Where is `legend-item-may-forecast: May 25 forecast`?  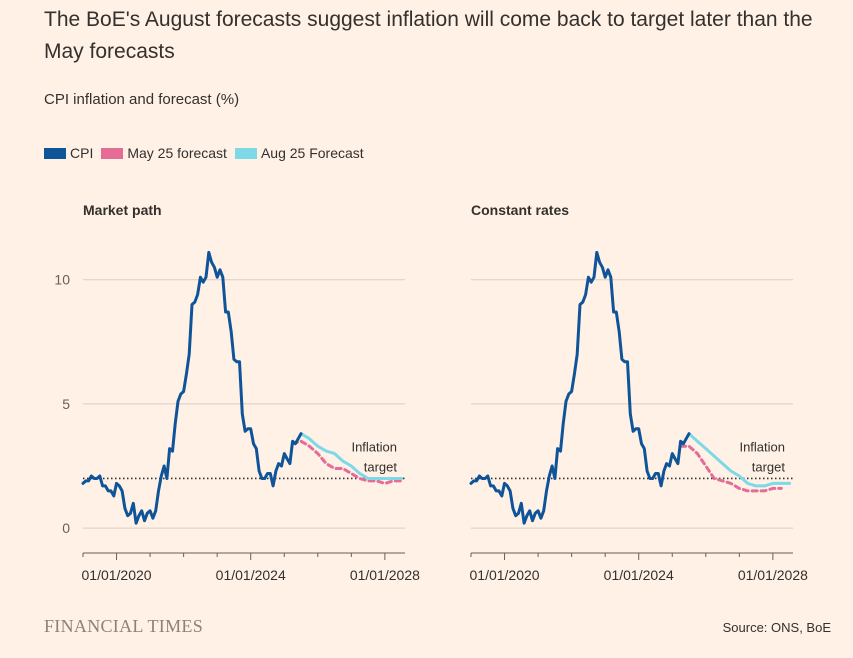 legend-item-may-forecast: May 25 forecast is located at coordinates (164, 153).